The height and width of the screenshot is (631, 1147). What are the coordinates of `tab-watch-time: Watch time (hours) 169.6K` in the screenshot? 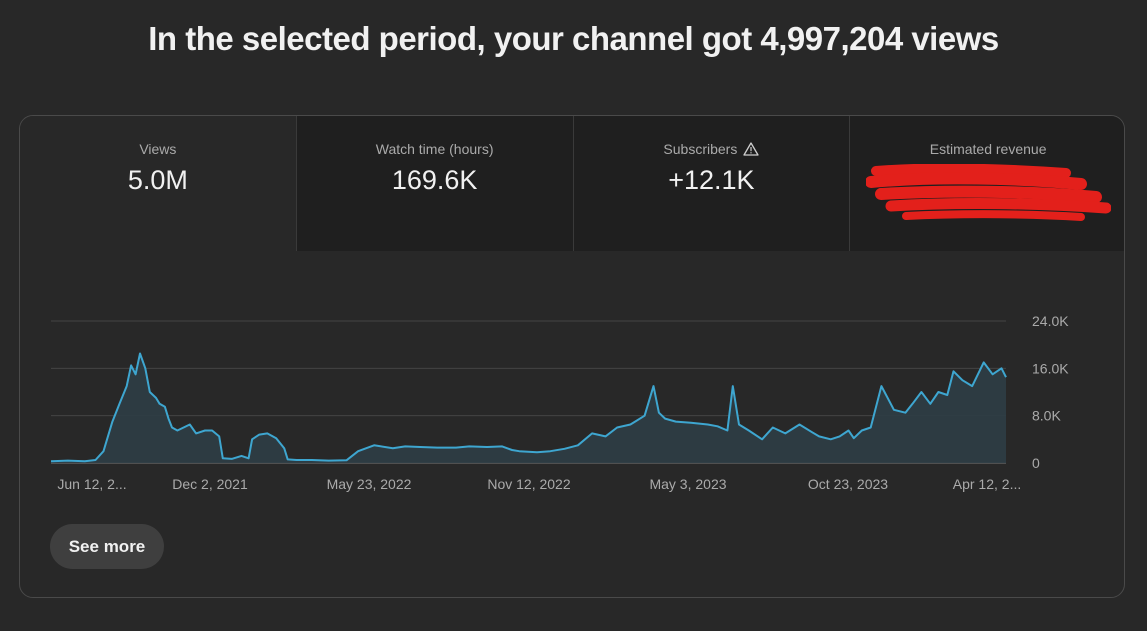 It's located at (434, 183).